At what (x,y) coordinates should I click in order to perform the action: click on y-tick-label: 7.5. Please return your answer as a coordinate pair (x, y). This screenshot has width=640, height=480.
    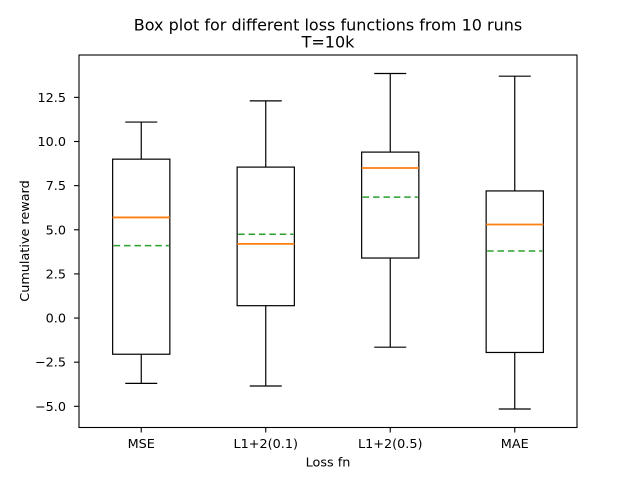
    Looking at the image, I should click on (56, 186).